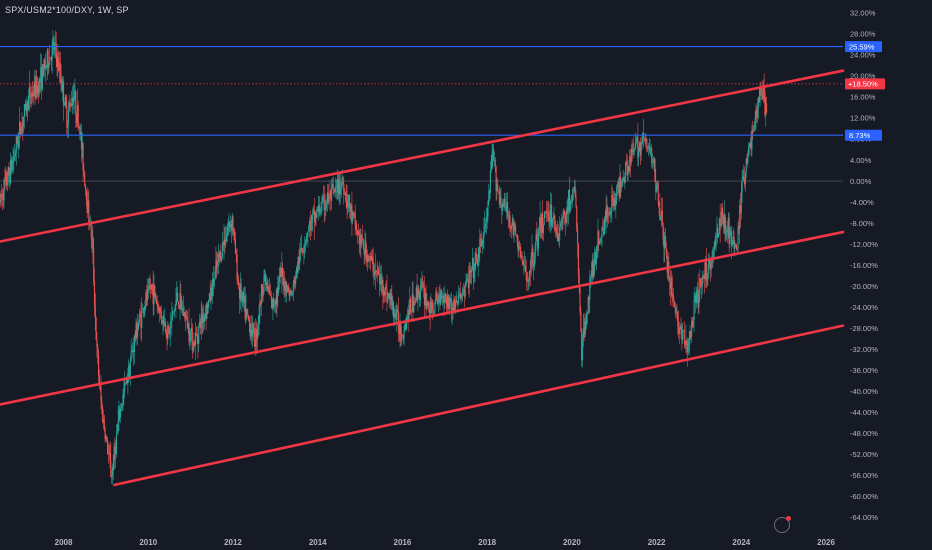 The width and height of the screenshot is (932, 550). Describe the element at coordinates (864, 349) in the screenshot. I see `y-tick-label: -32.00%` at that location.